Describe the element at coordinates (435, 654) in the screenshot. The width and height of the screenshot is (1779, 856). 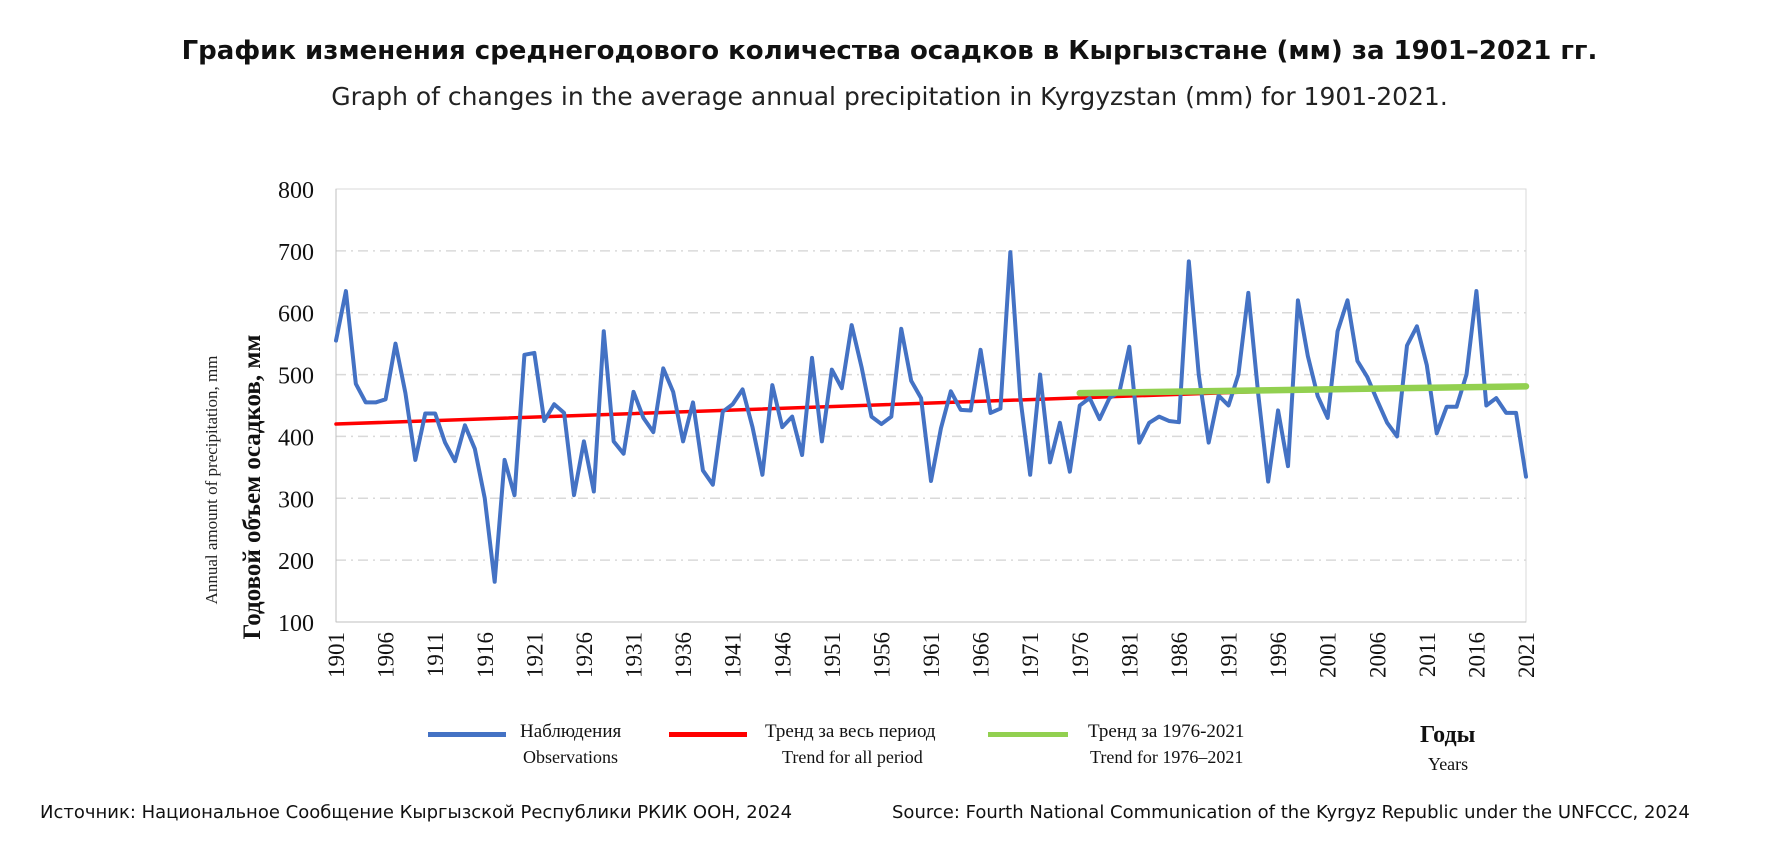
I see `x-tick-label: 1911` at that location.